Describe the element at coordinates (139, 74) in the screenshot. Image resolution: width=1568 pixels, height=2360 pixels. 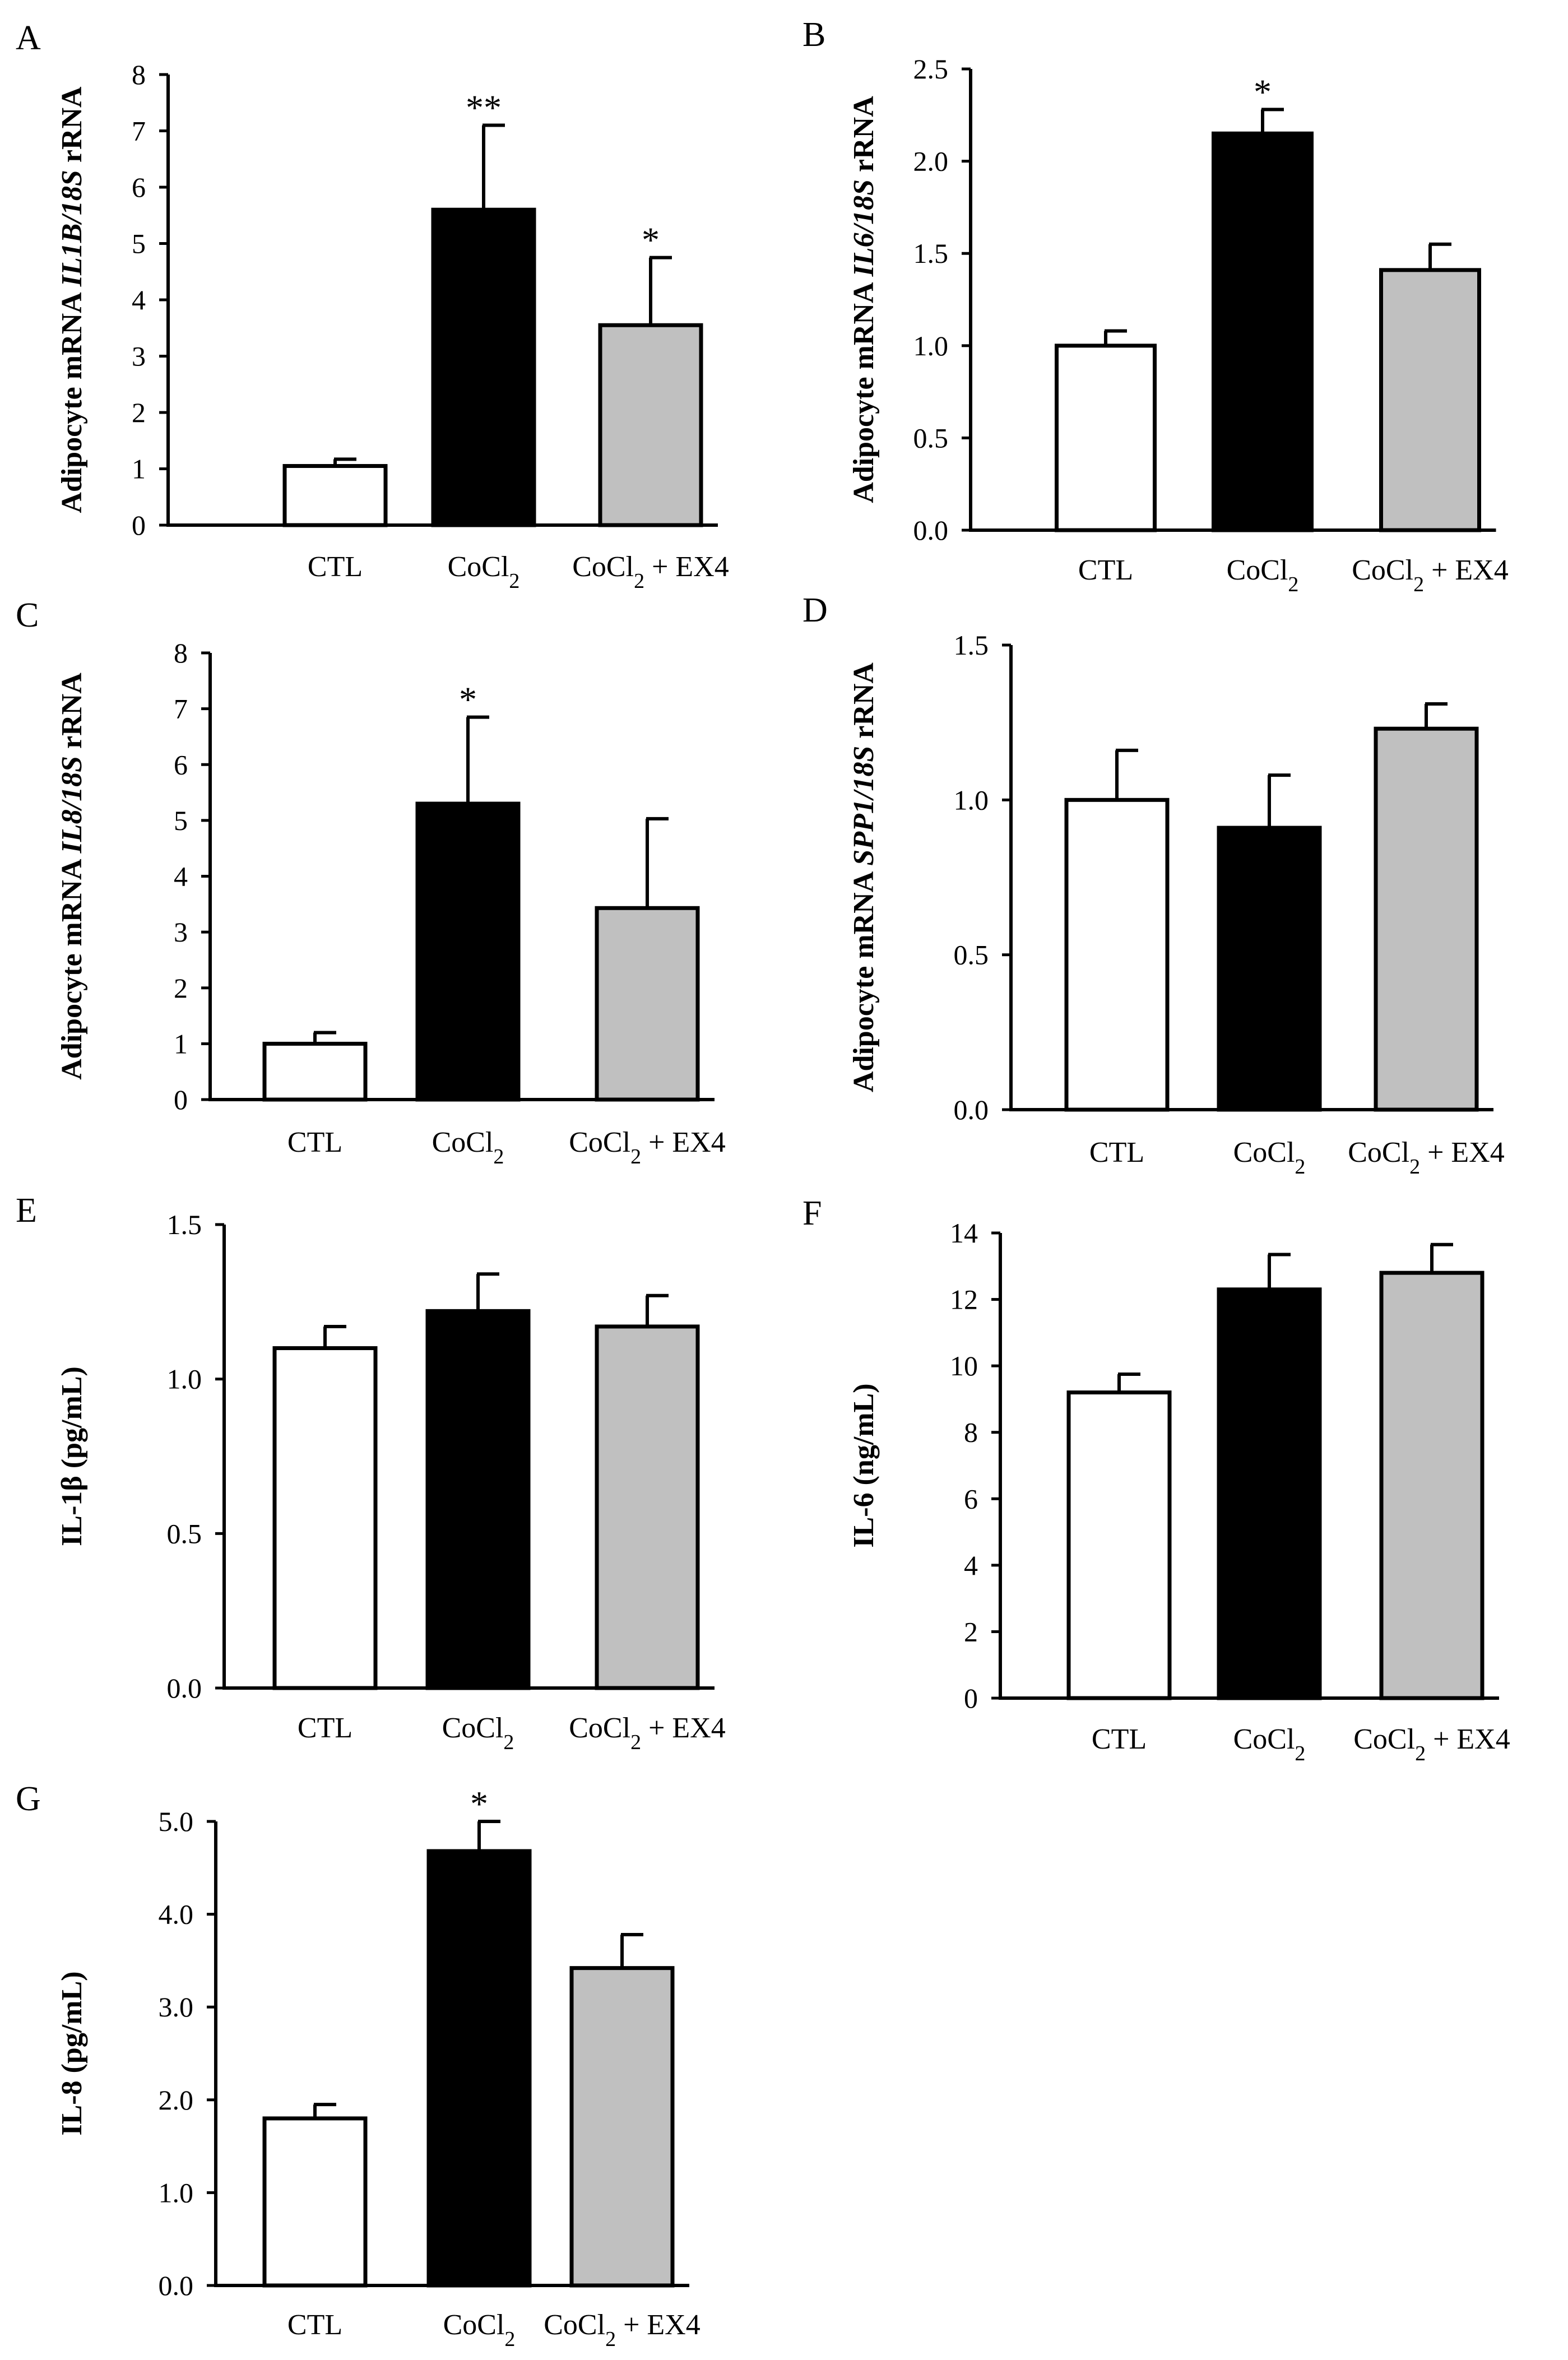
I see `y-tick-label-a: 8` at that location.